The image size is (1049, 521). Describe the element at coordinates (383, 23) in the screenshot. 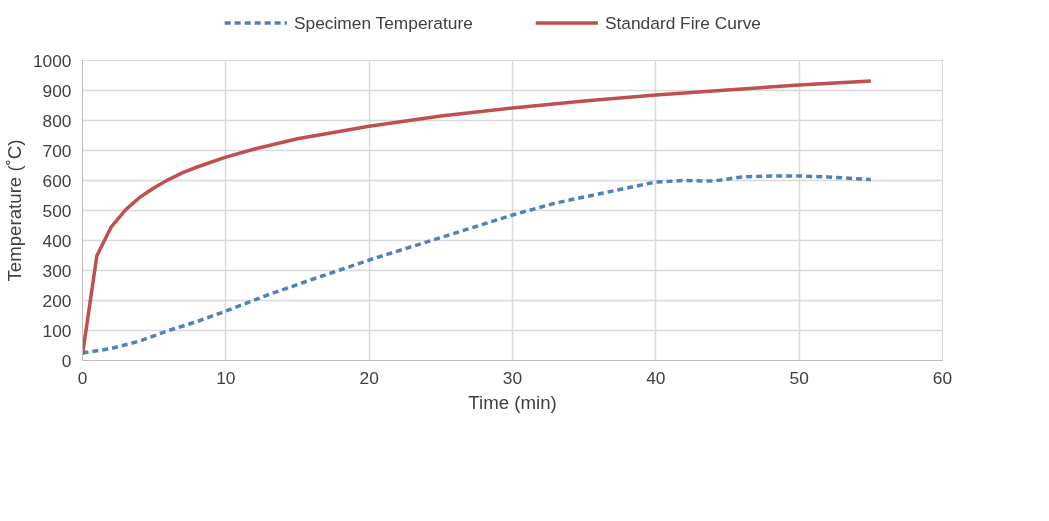

I see `legend-label: Specimen Temperature` at that location.